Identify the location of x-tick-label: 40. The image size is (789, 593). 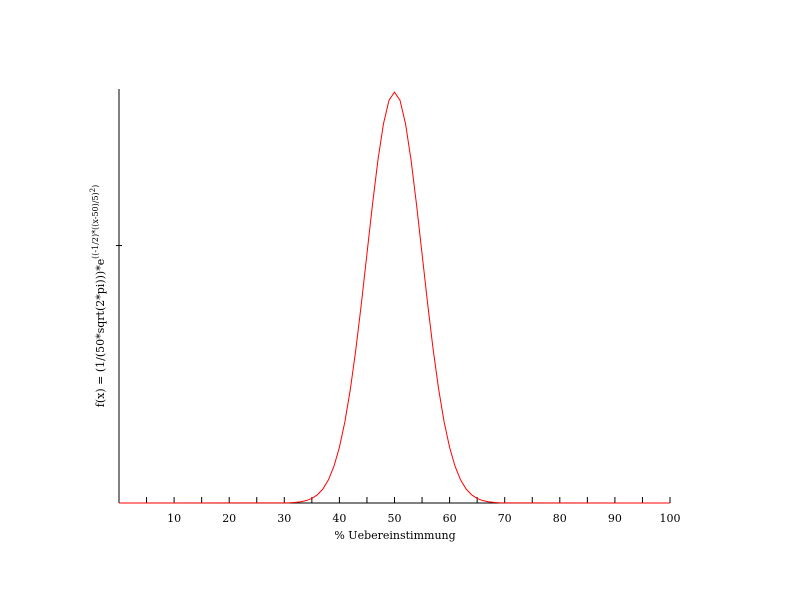
(339, 518).